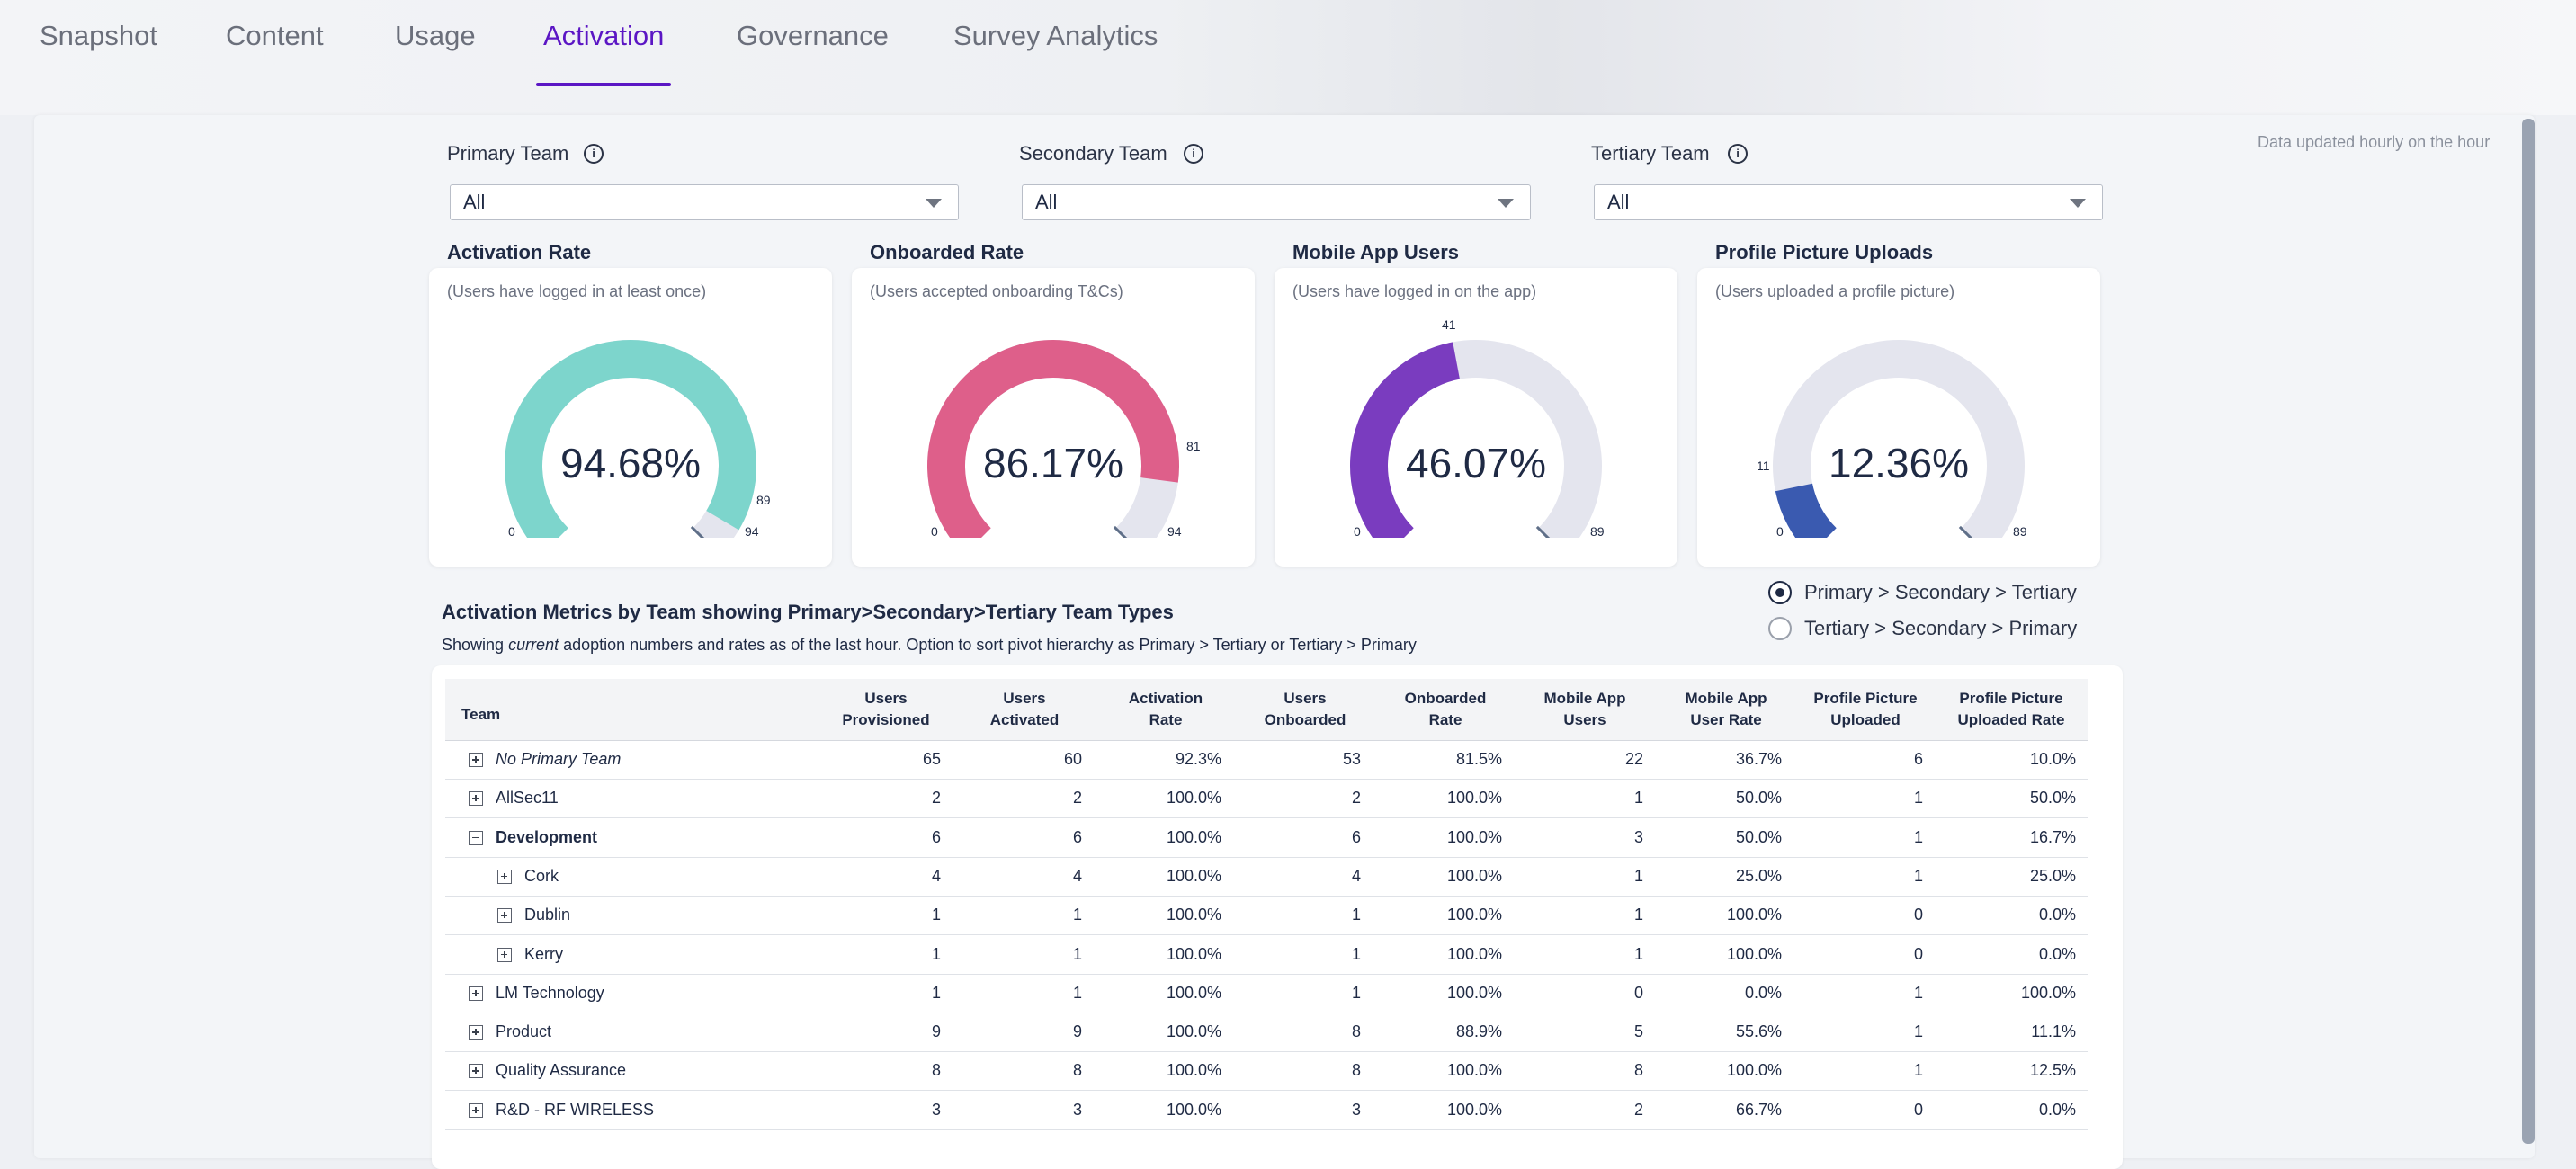 Image resolution: width=2576 pixels, height=1169 pixels. I want to click on cell-users-provisioned: 4, so click(936, 875).